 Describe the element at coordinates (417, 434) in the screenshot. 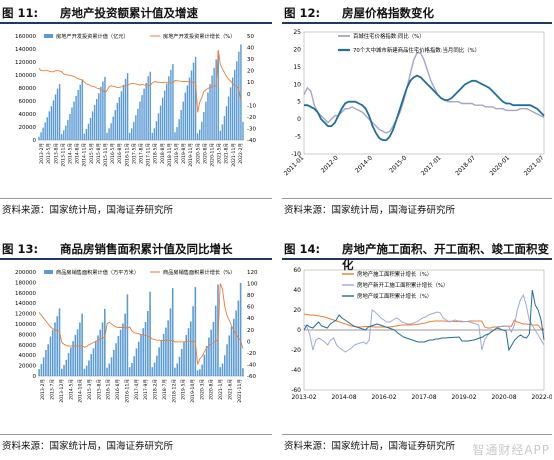

I see `source-divider` at that location.